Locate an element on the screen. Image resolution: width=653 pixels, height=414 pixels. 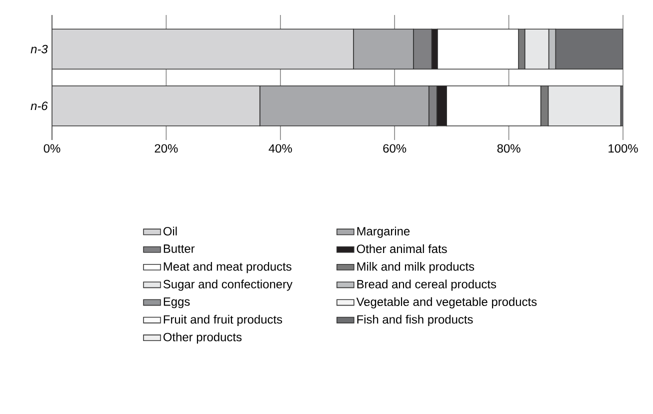
x-tick-label: 80% is located at coordinates (508, 148).